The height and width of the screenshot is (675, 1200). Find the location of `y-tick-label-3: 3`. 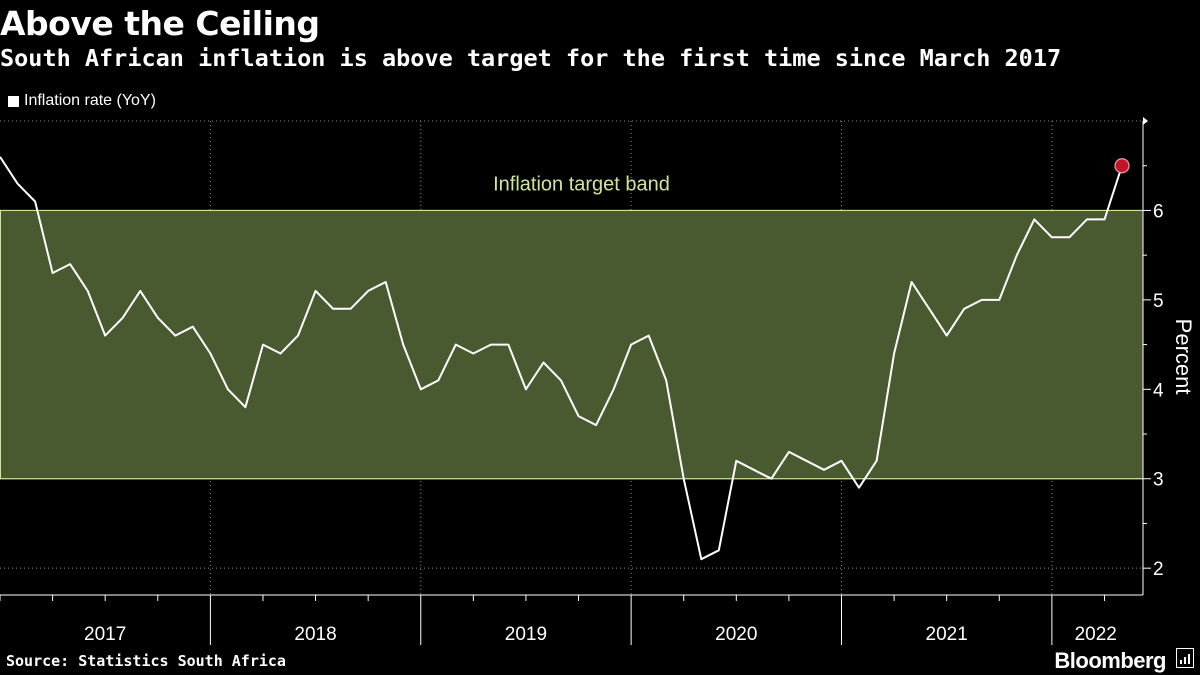

y-tick-label-3: 3 is located at coordinates (1158, 480).